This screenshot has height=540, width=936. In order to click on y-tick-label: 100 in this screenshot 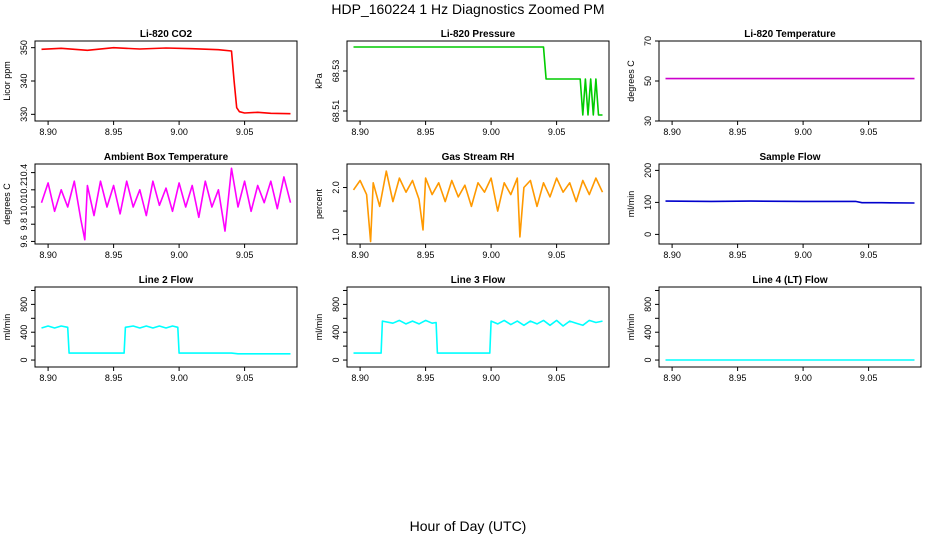, I will do `click(648, 202)`.